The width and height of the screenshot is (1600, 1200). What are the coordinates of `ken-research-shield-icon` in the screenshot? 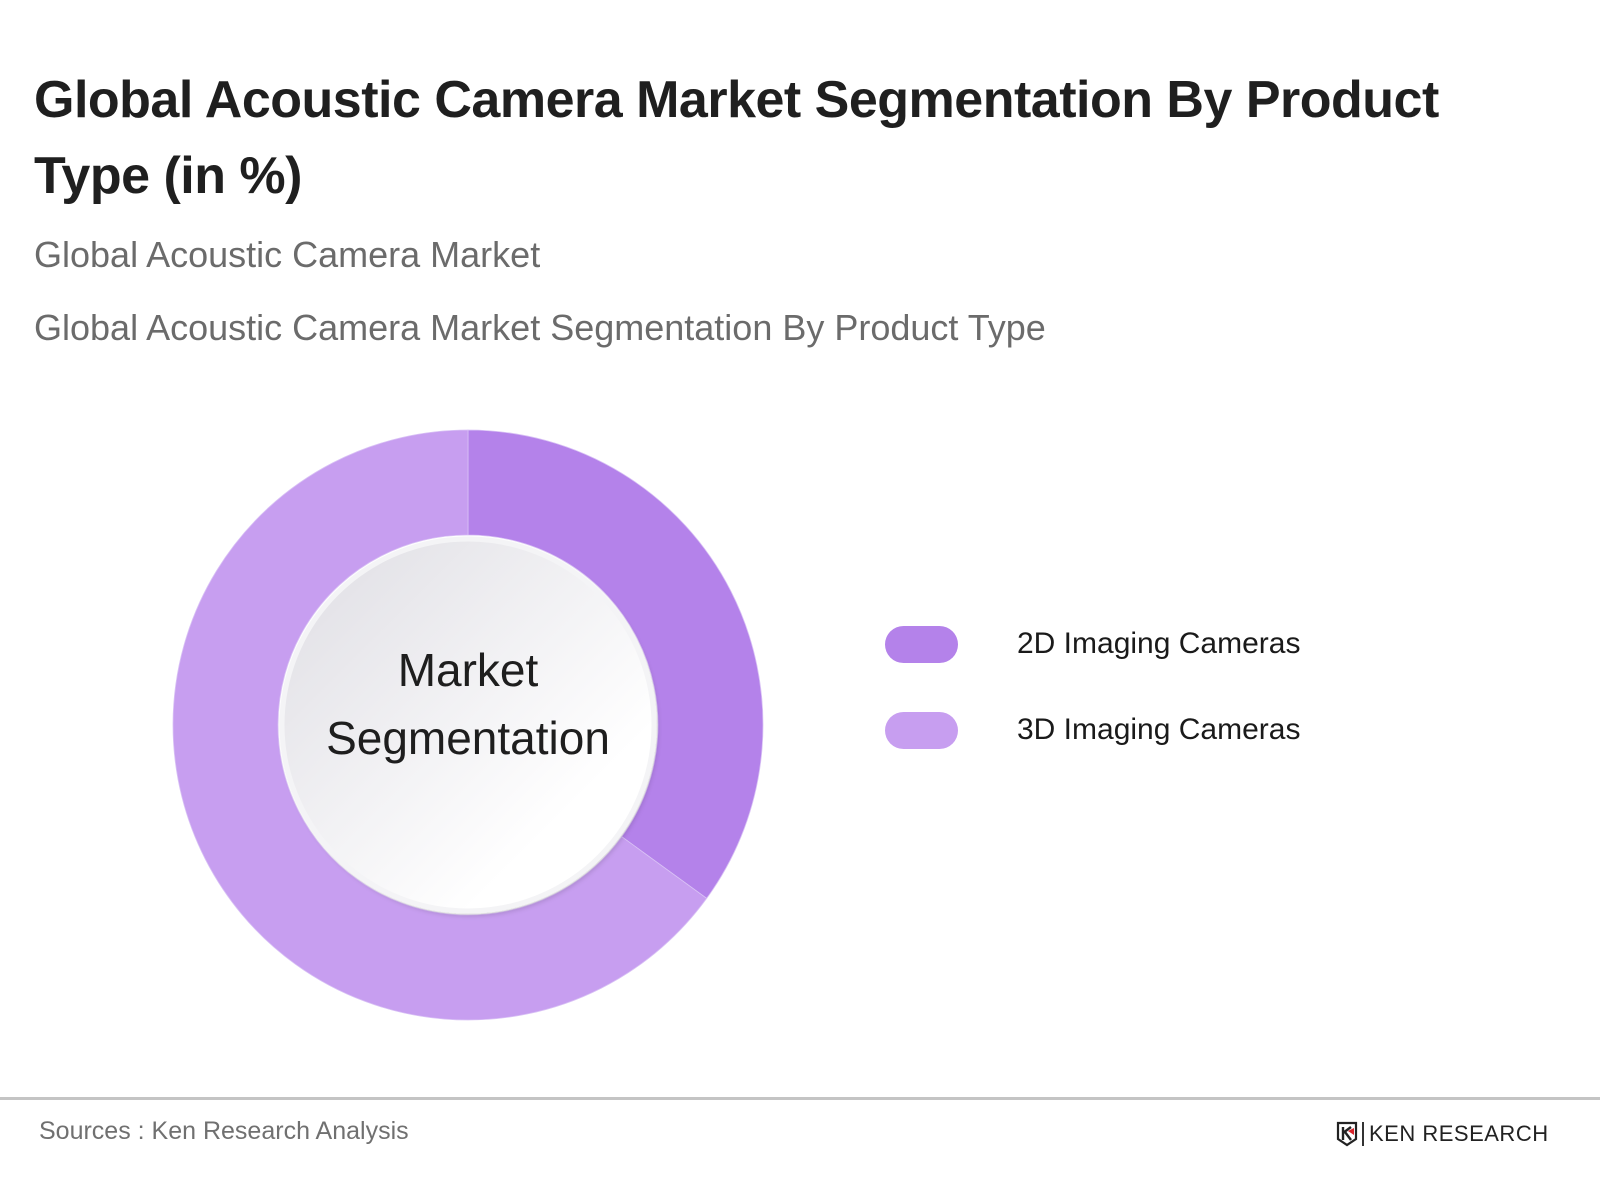 It's located at (1347, 1134).